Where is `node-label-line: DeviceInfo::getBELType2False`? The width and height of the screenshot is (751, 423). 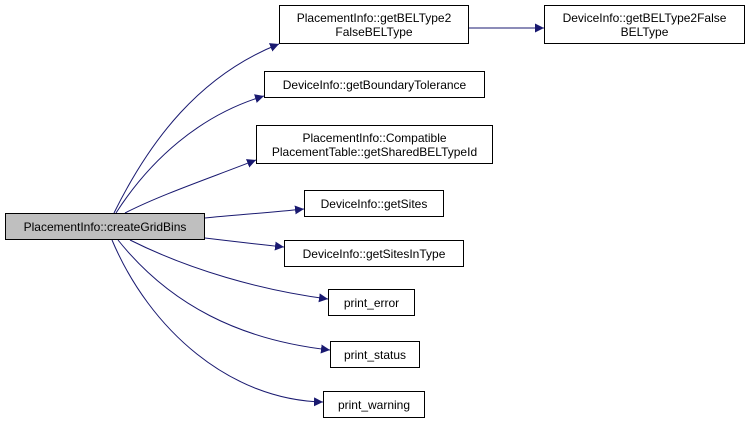 node-label-line: DeviceInfo::getBELType2False is located at coordinates (644, 17).